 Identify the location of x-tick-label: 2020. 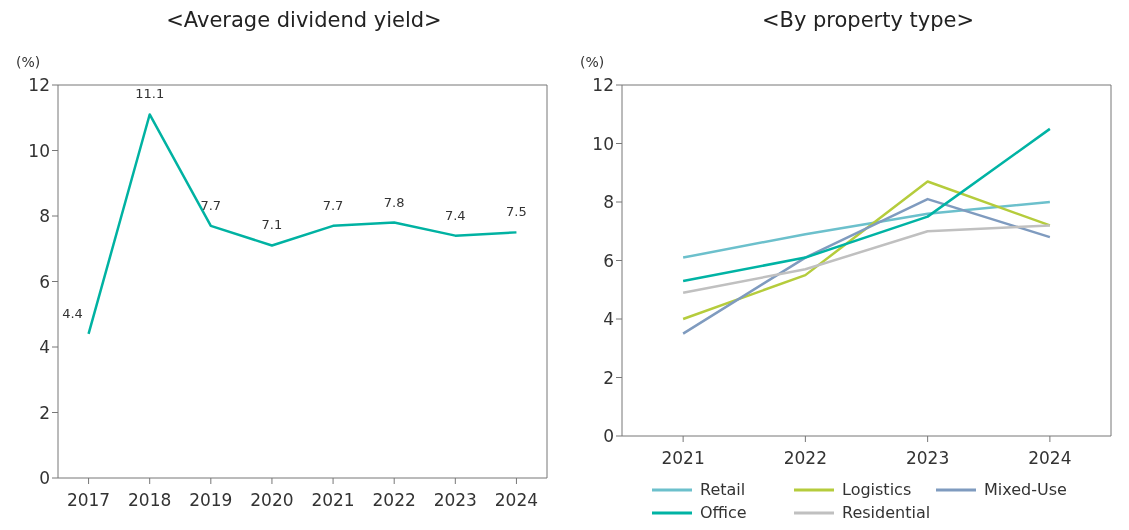
(272, 500).